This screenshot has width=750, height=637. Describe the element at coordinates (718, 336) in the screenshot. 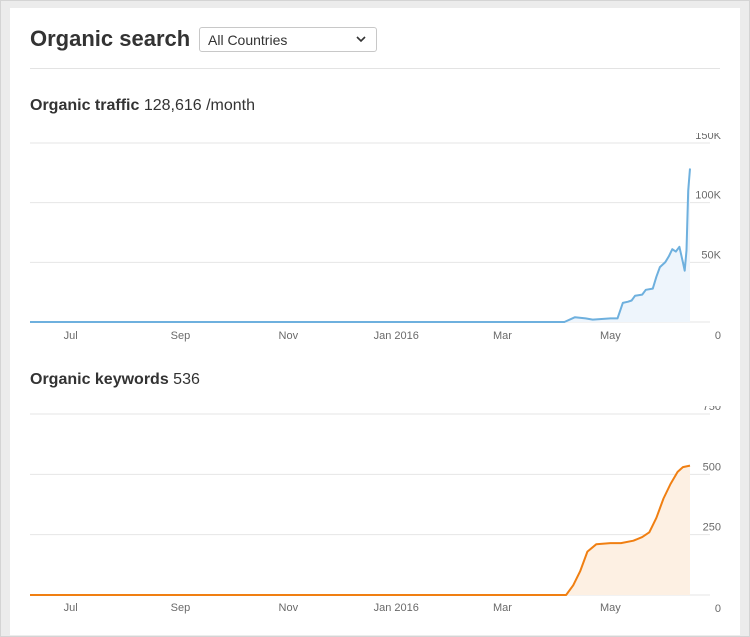

I see `traffic-y-tick-label: 0` at that location.